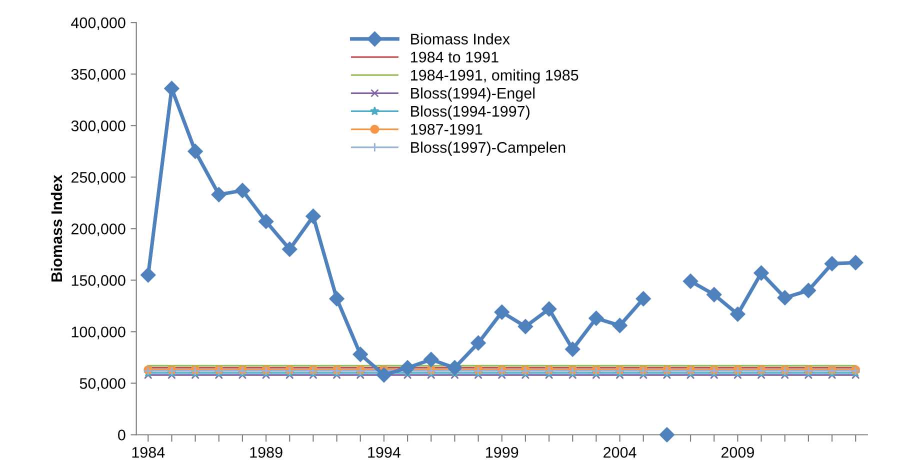  I want to click on y-tick-label: 300,000, so click(98, 127).